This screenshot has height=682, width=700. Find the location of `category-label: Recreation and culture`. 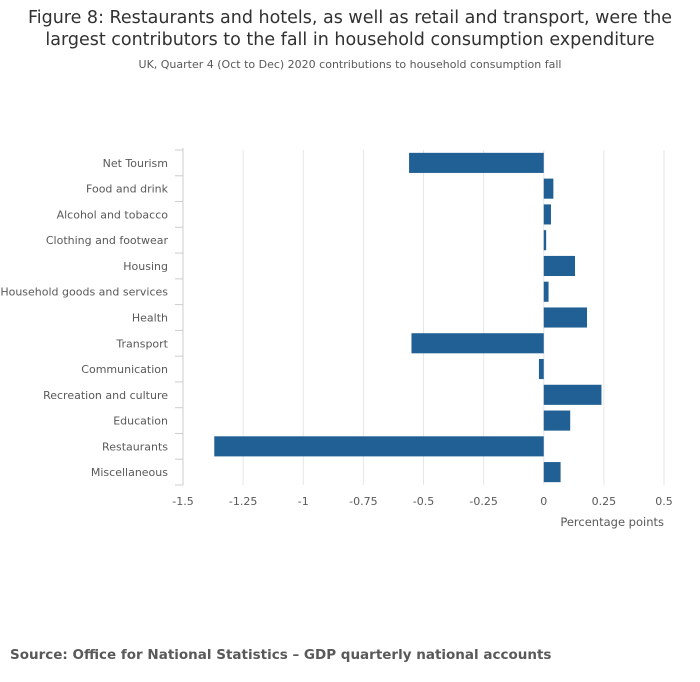

category-label: Recreation and culture is located at coordinates (105, 395).